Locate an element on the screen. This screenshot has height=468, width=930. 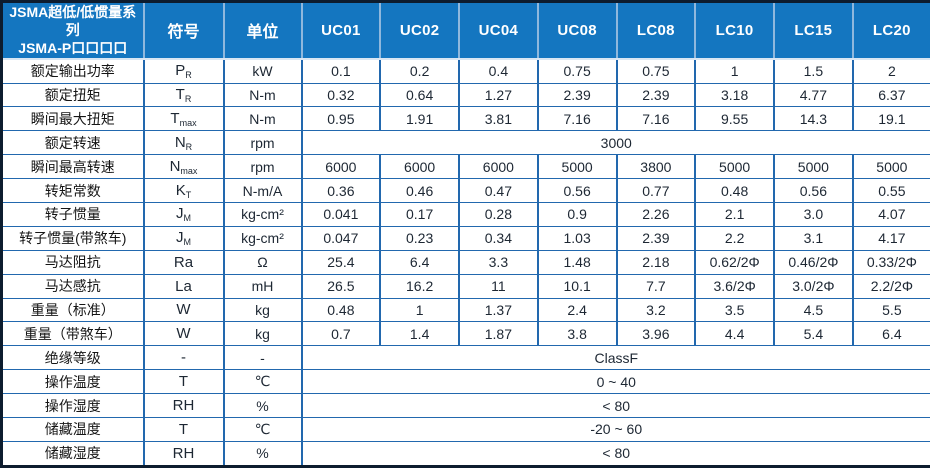
symbol-base: T is located at coordinates (183, 429).